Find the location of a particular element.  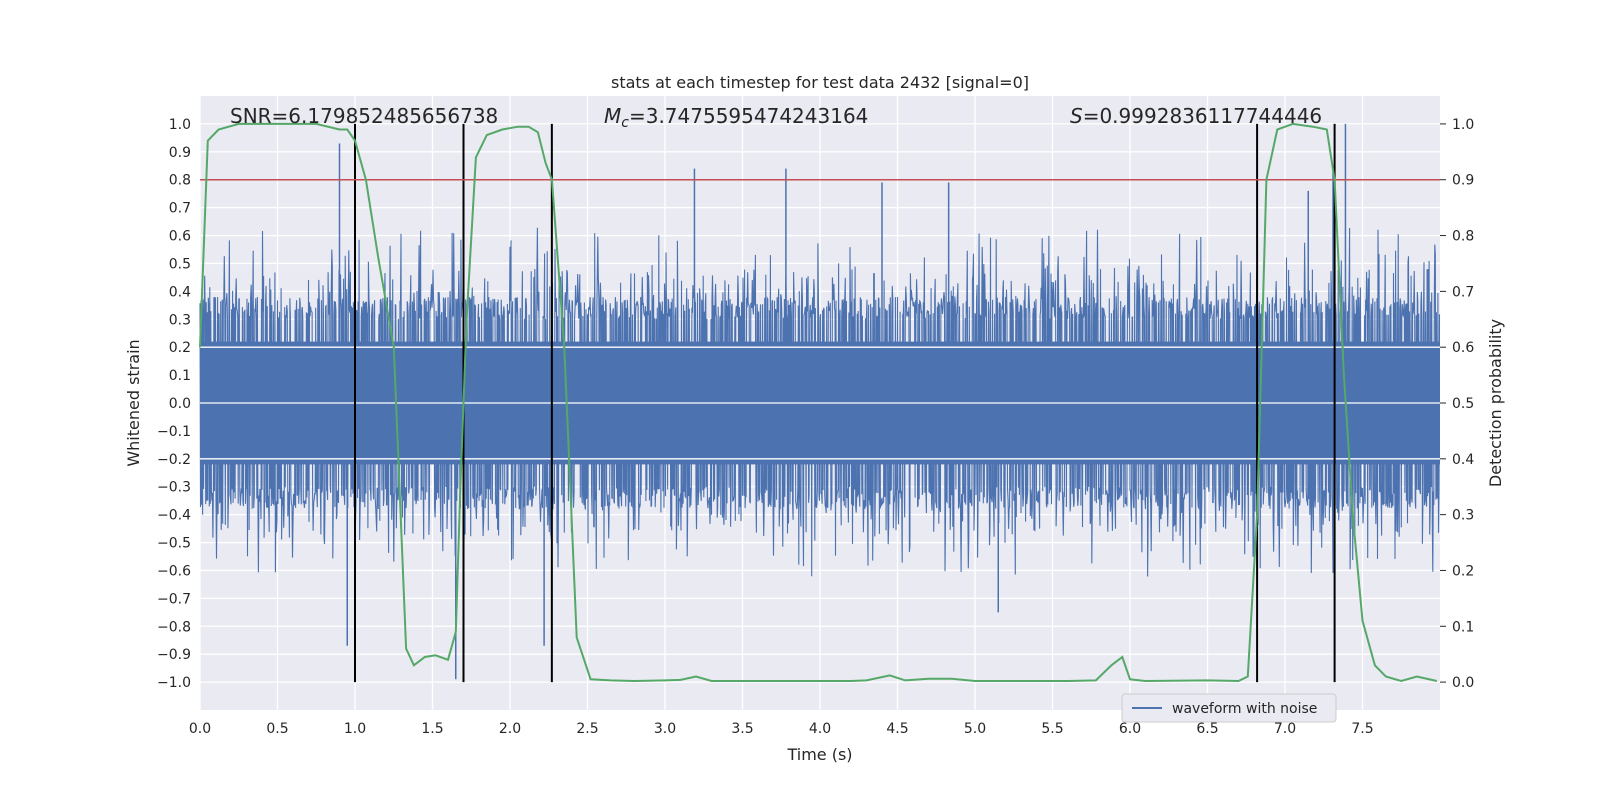

x-tick-label: 0.0 is located at coordinates (200, 729).